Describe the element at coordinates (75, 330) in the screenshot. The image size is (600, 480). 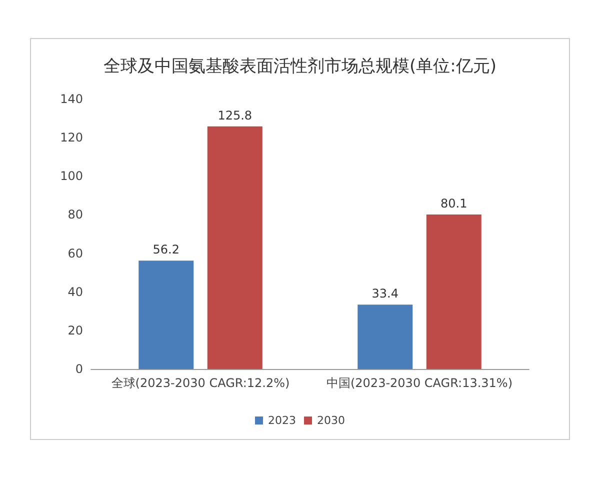
I see `y-tick-label: 20` at that location.